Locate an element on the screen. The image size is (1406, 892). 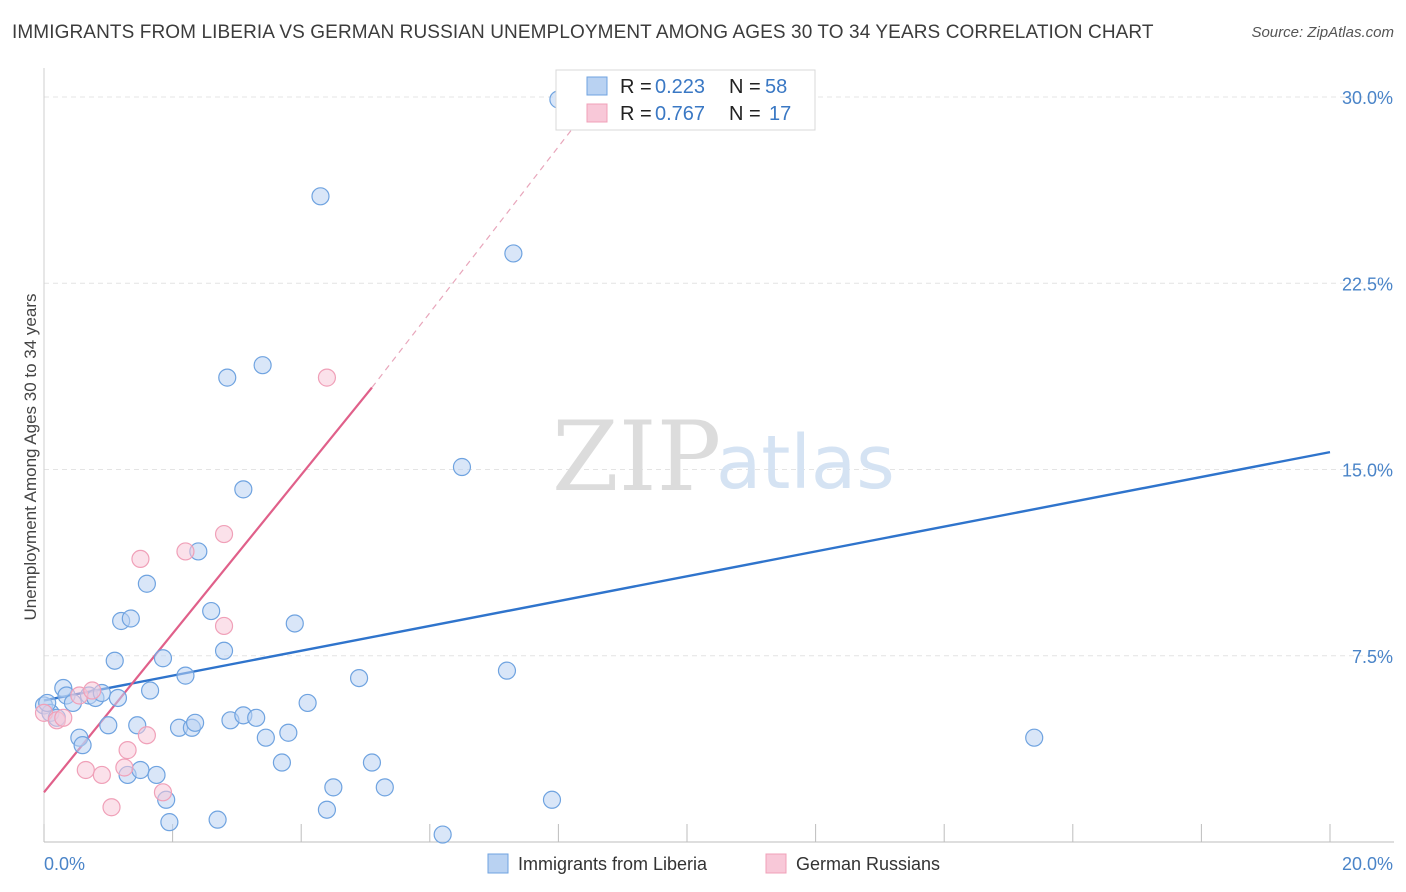
legend-n-value-liberia: 58 is located at coordinates (776, 87).